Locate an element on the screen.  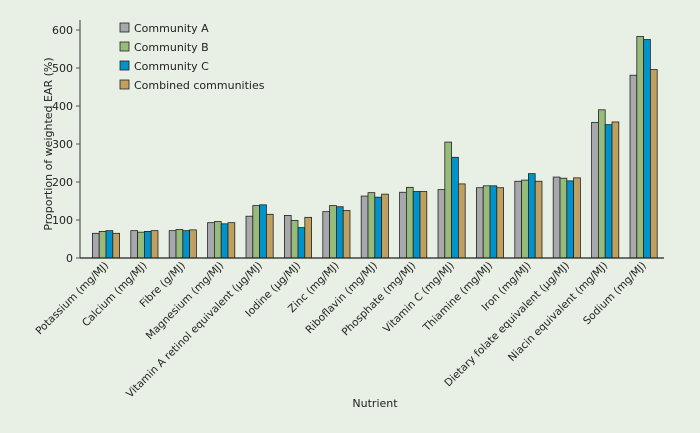
y-ticks: 0 100 200 300 400 500 600 is located at coordinates (66, 144).